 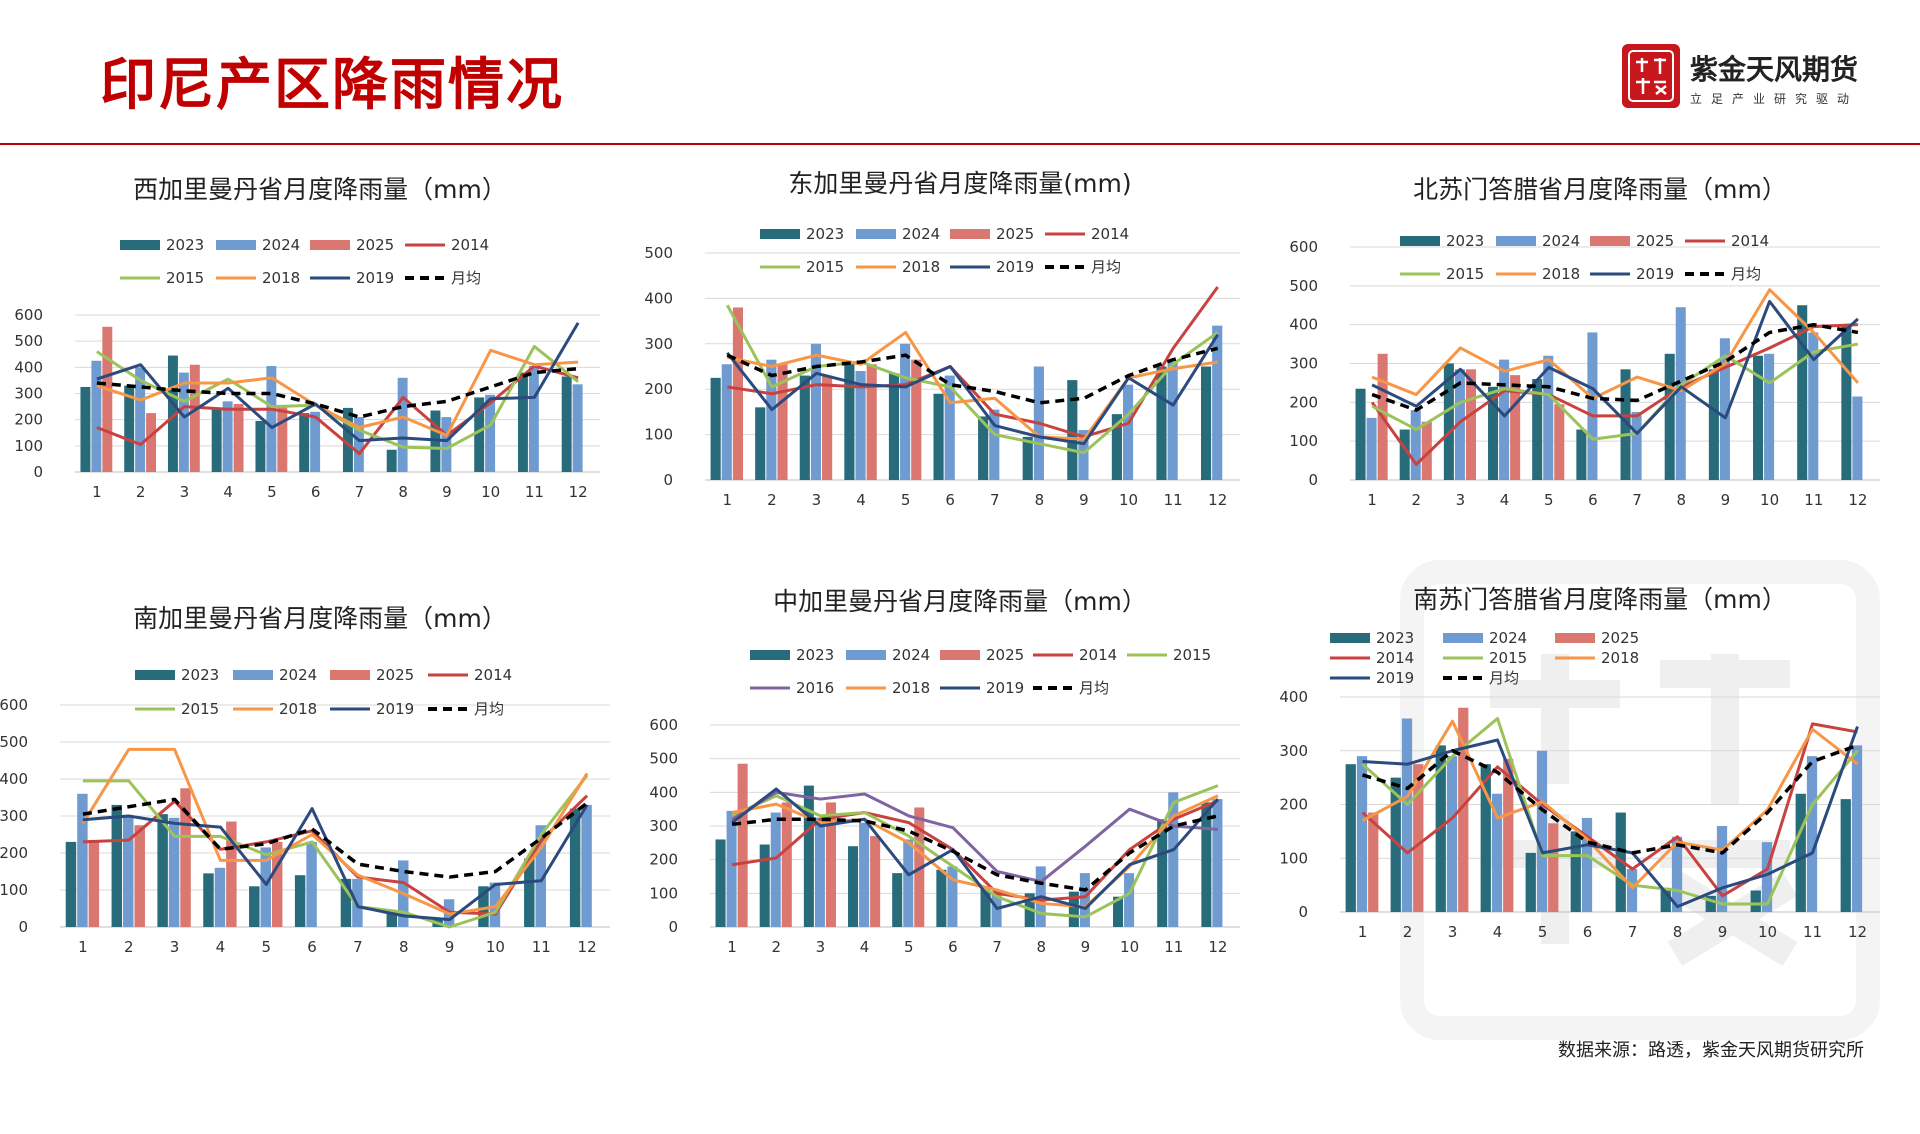 What do you see at coordinates (1813, 500) in the screenshot?
I see `x-tick-label: 11` at bounding box center [1813, 500].